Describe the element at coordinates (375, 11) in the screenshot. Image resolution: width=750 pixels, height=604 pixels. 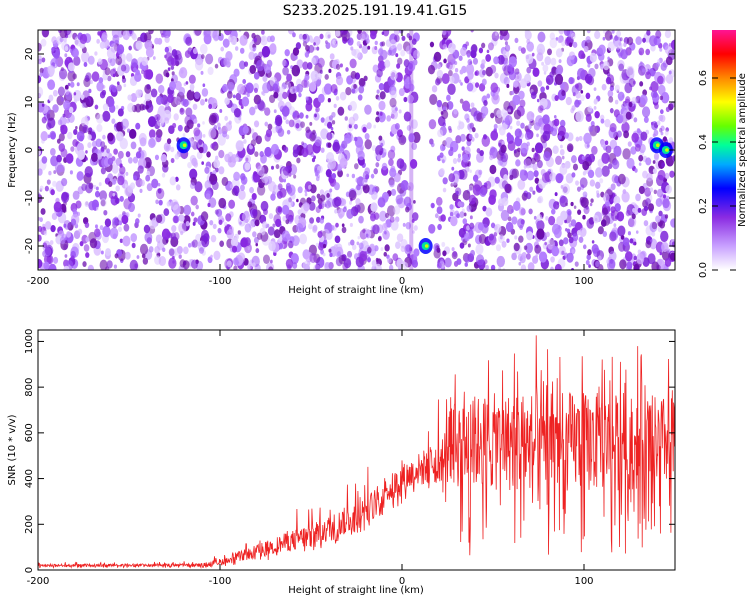
I see `figure-title: S233.2025.191.19.41.G15` at that location.